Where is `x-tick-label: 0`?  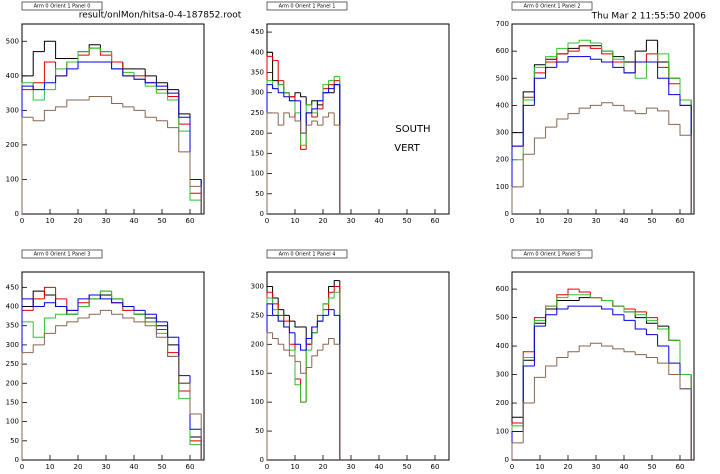
x-tick-label: 0 is located at coordinates (267, 221).